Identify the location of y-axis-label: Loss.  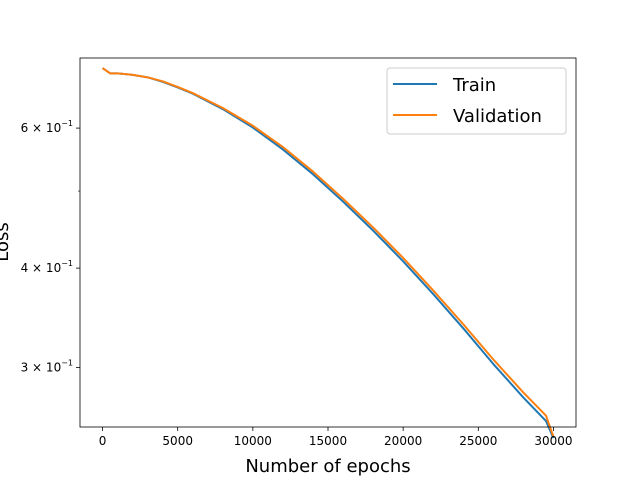
(6, 241).